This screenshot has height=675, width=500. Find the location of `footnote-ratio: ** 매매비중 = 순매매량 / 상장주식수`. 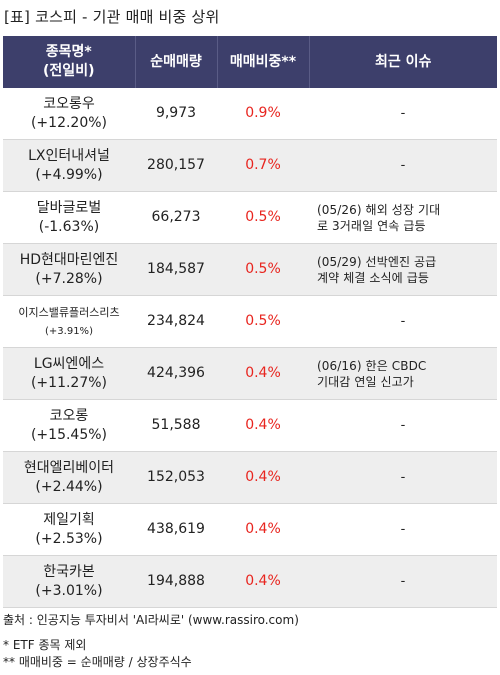

footnote-ratio: ** 매매비중 = 순매매량 / 상장주식수 is located at coordinates (97, 662).